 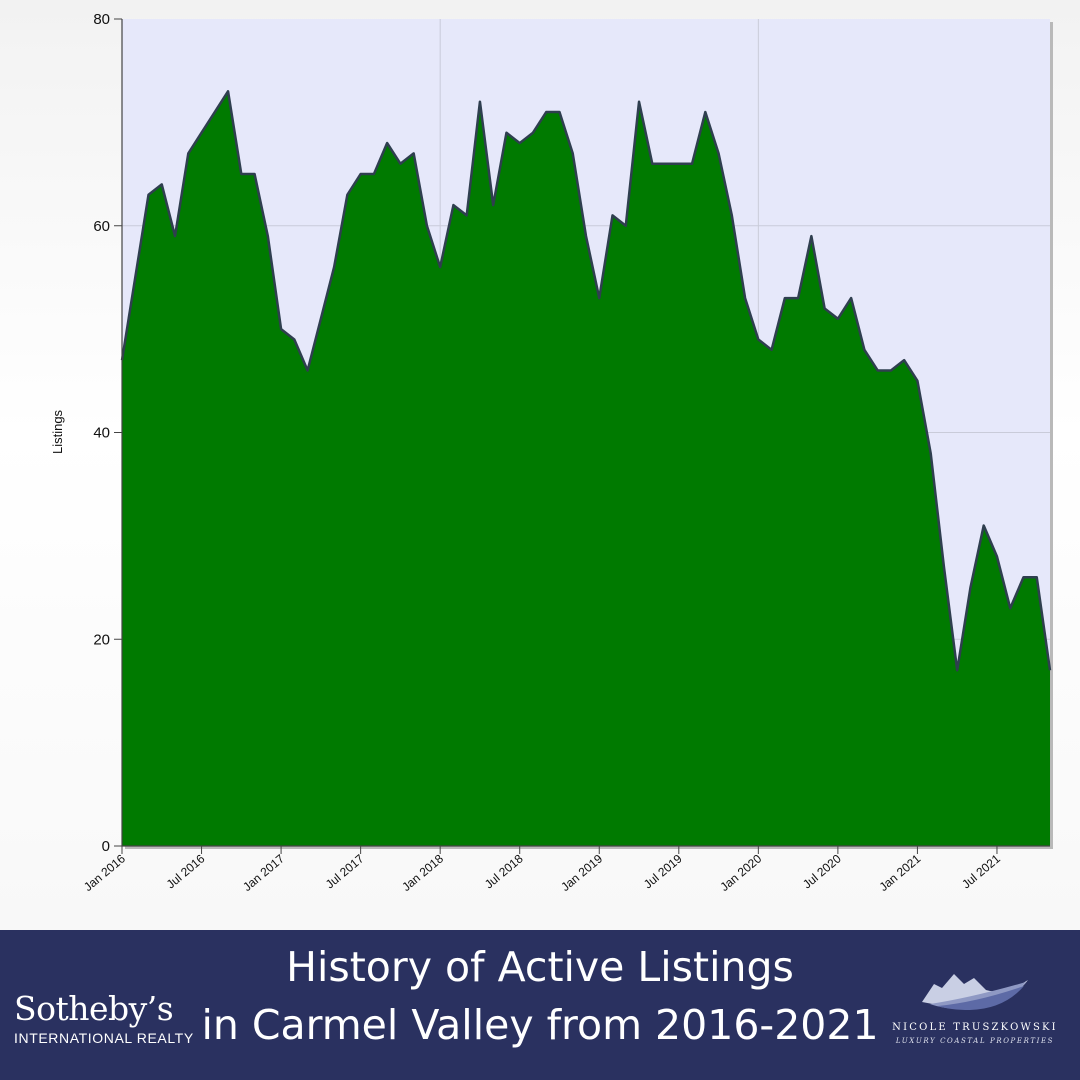 What do you see at coordinates (975, 1027) in the screenshot?
I see `agent-name: NICOLE TRUSZKOWSKI` at bounding box center [975, 1027].